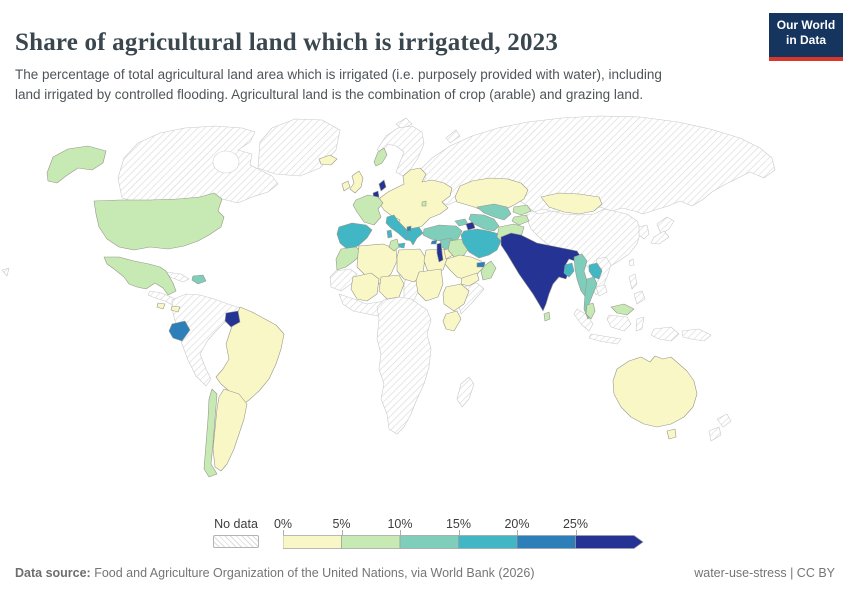 Image resolution: width=850 pixels, height=600 pixels. I want to click on country-korea, so click(644, 232).